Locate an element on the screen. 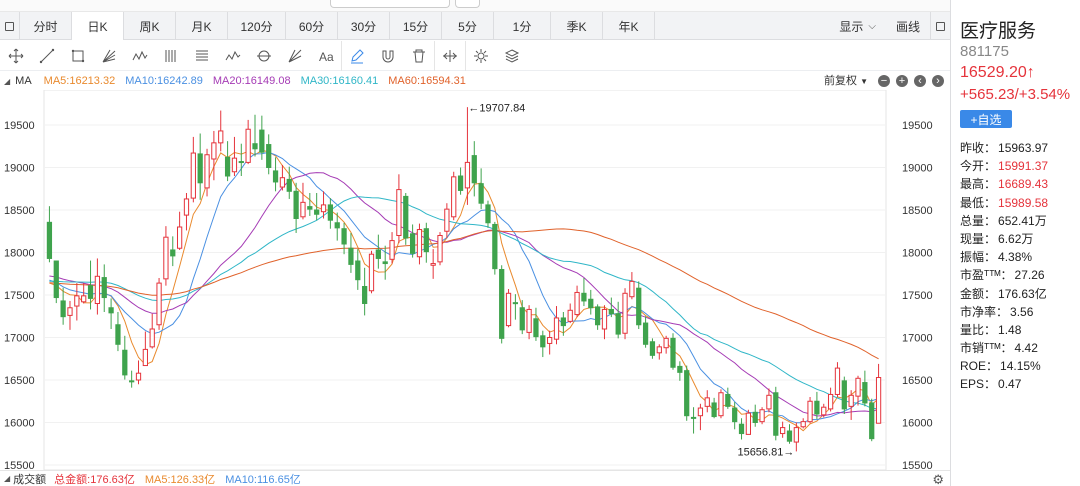 Image resolution: width=1080 pixels, height=486 pixels. tab-6: 30分 is located at coordinates (364, 26).